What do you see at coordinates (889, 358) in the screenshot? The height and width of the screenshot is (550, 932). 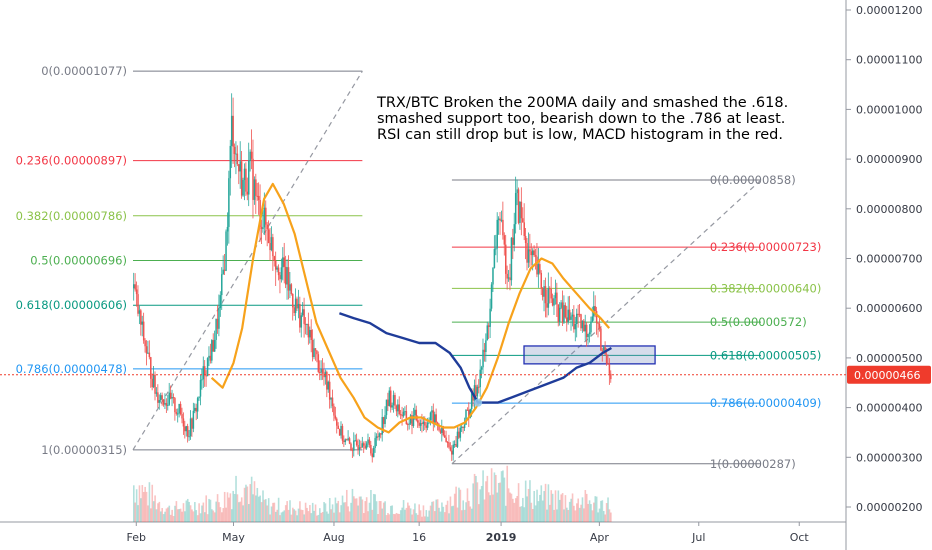 I see `y-tick-label: 0.00000500` at bounding box center [889, 358].